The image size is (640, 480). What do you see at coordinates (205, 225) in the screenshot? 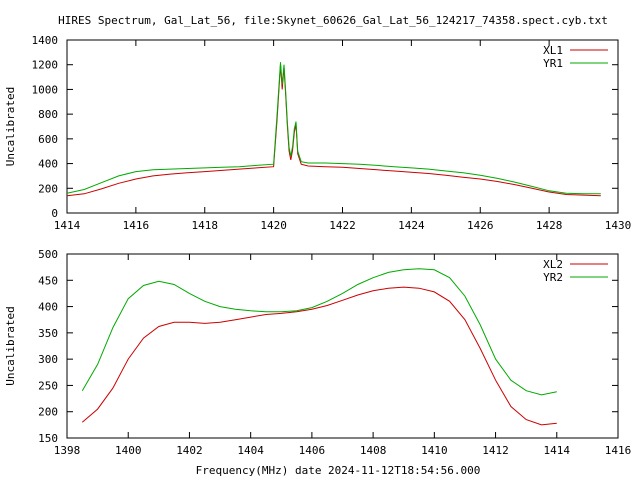
I see `x-tick-label: 1418` at bounding box center [205, 225].